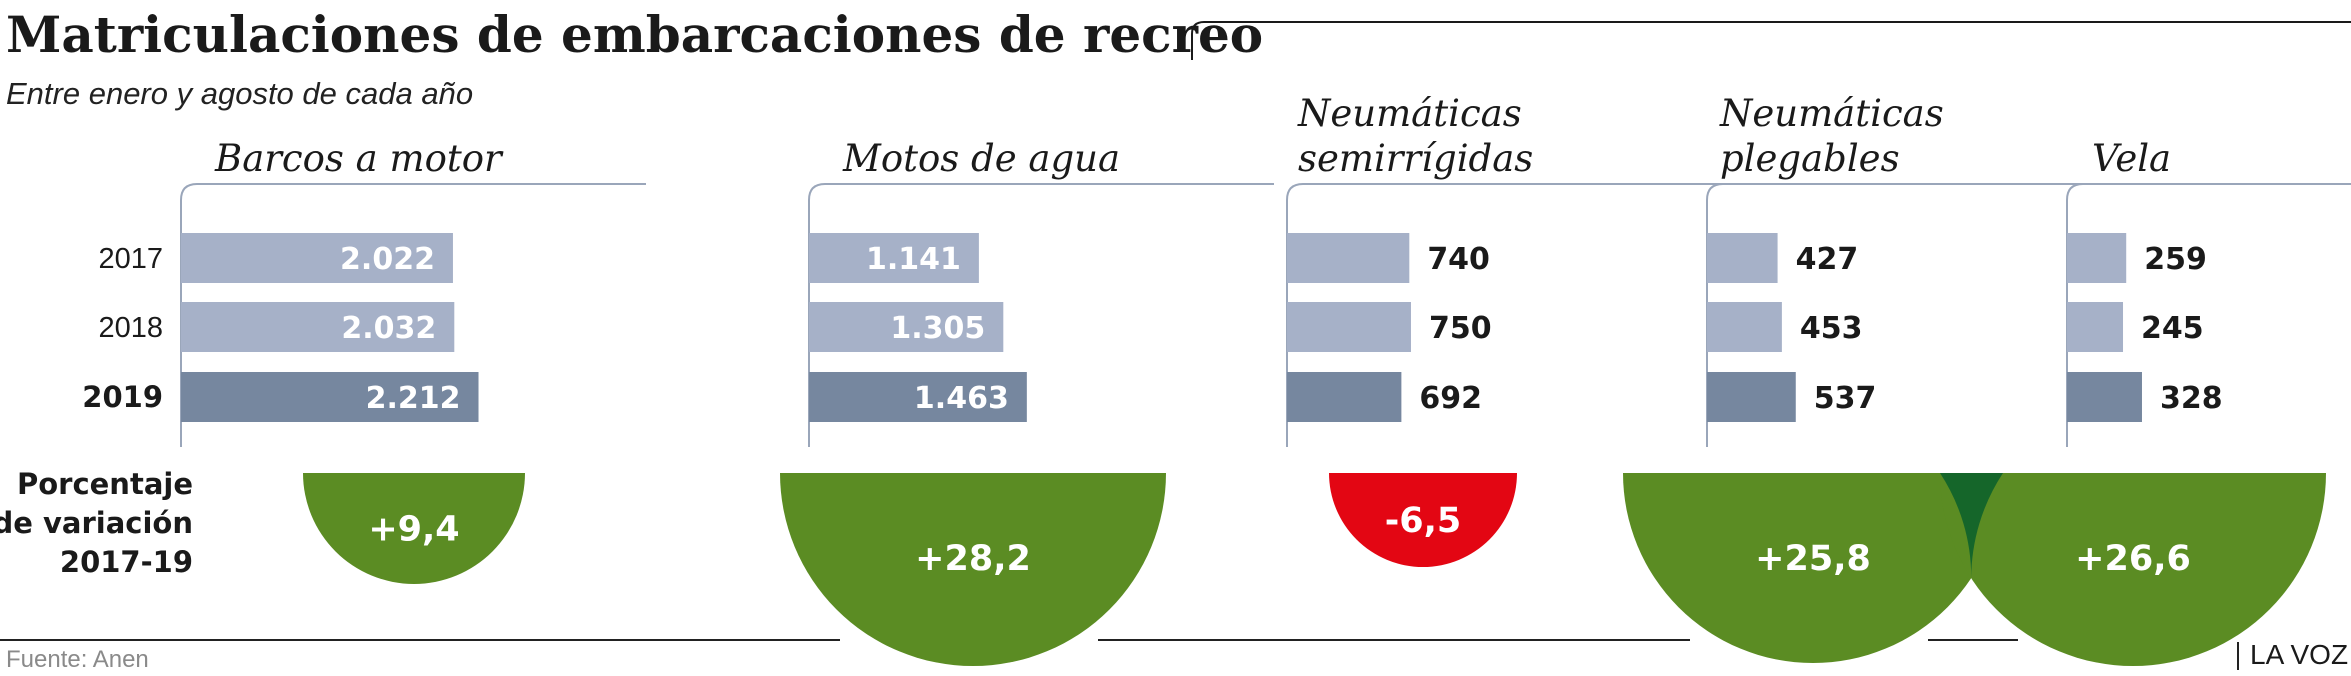 The image size is (2351, 676). What do you see at coordinates (1460, 328) in the screenshot?
I see `bar-value-label: 750` at bounding box center [1460, 328].